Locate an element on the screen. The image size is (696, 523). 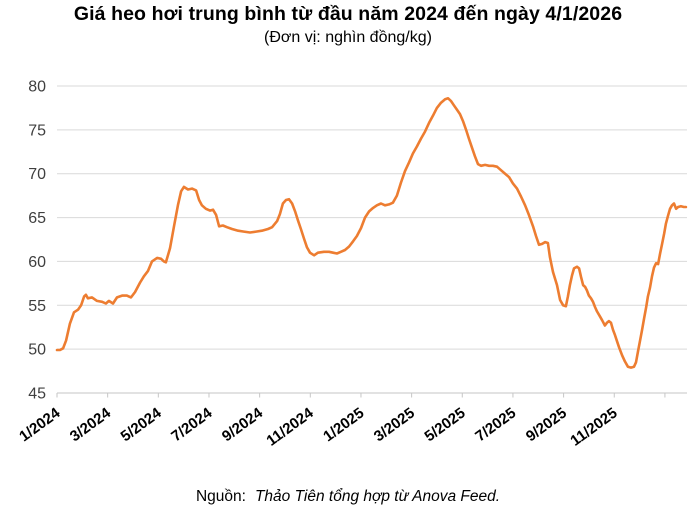
y-axis-label: 70 is located at coordinates (37, 174).